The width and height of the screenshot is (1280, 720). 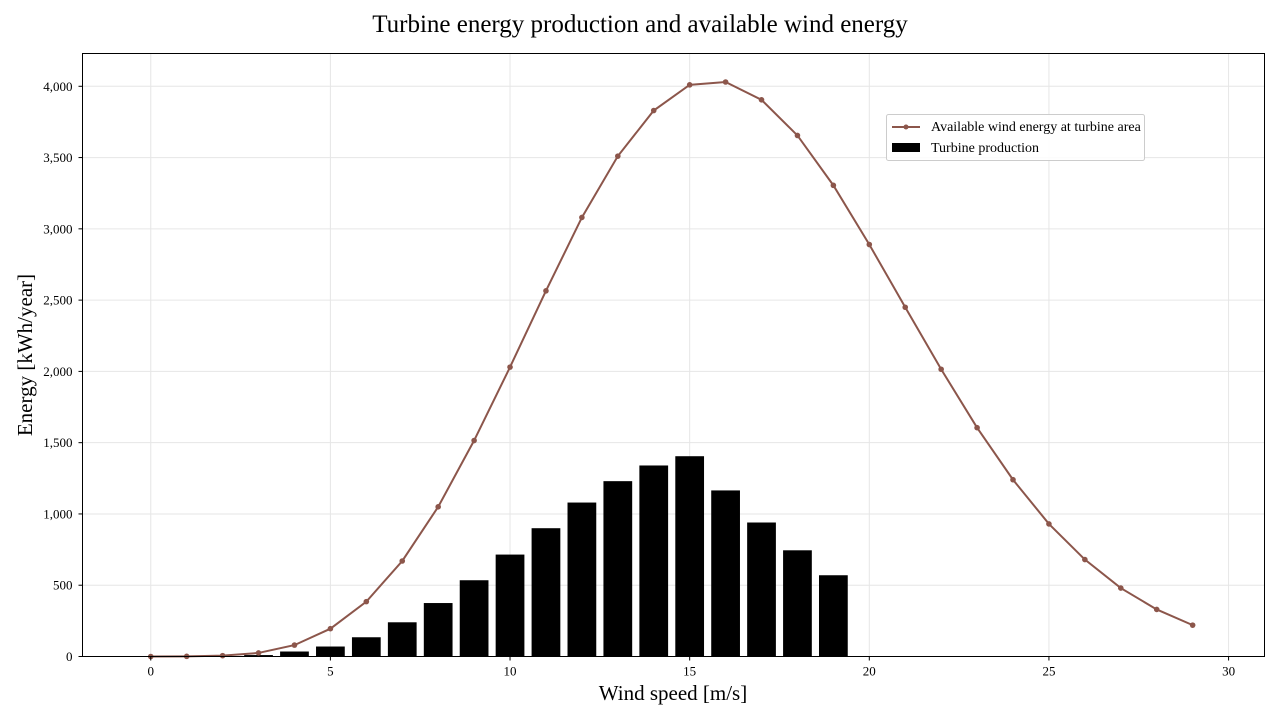 What do you see at coordinates (689, 671) in the screenshot?
I see `x-tick-label: 15` at bounding box center [689, 671].